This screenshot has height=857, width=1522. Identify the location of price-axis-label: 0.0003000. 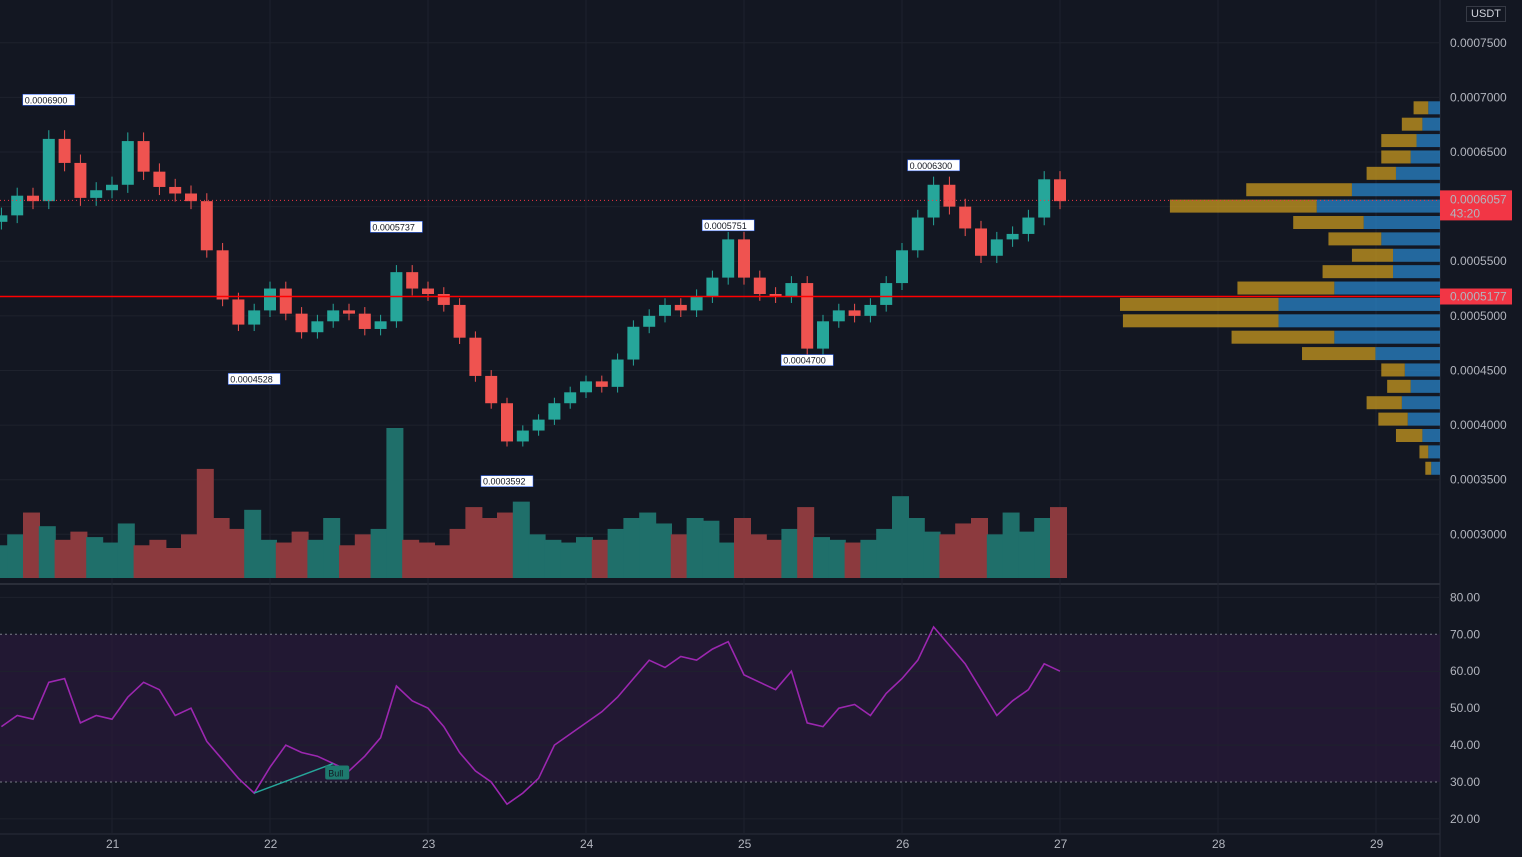
(1478, 534).